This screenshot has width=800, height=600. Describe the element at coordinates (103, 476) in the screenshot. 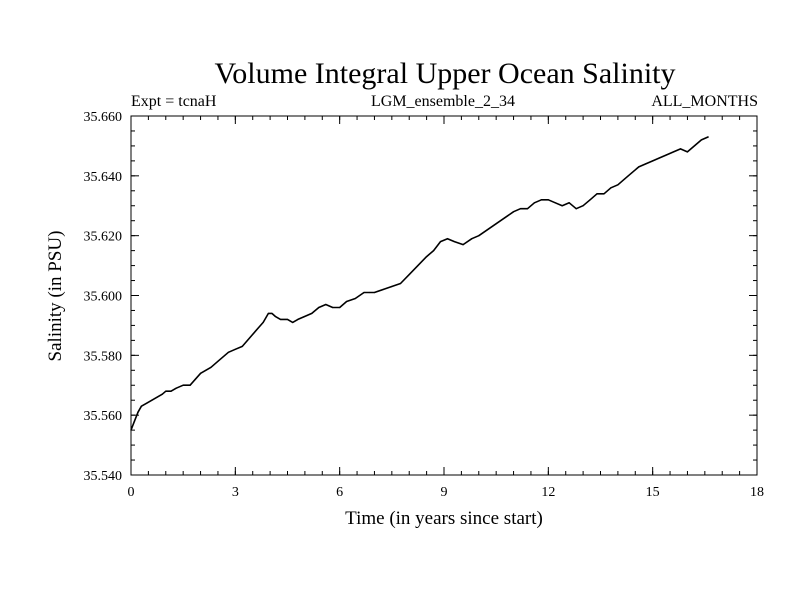

I see `y-tick-label: 35.540` at that location.